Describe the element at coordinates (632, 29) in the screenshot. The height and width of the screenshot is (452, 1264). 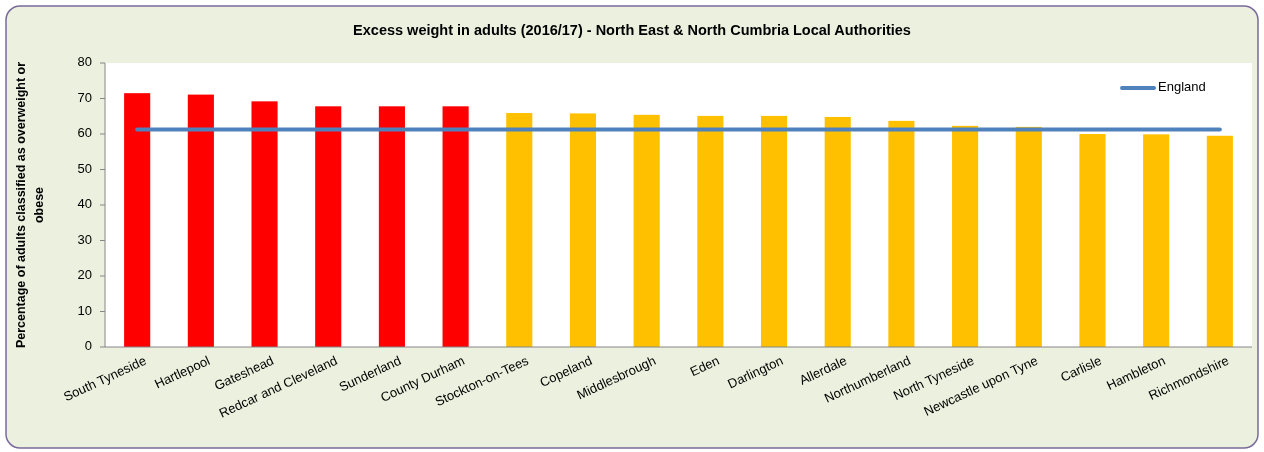
I see `chart-title: Excess weight in adults (2016/17) - North East & North Cumbria Local Authorities` at that location.